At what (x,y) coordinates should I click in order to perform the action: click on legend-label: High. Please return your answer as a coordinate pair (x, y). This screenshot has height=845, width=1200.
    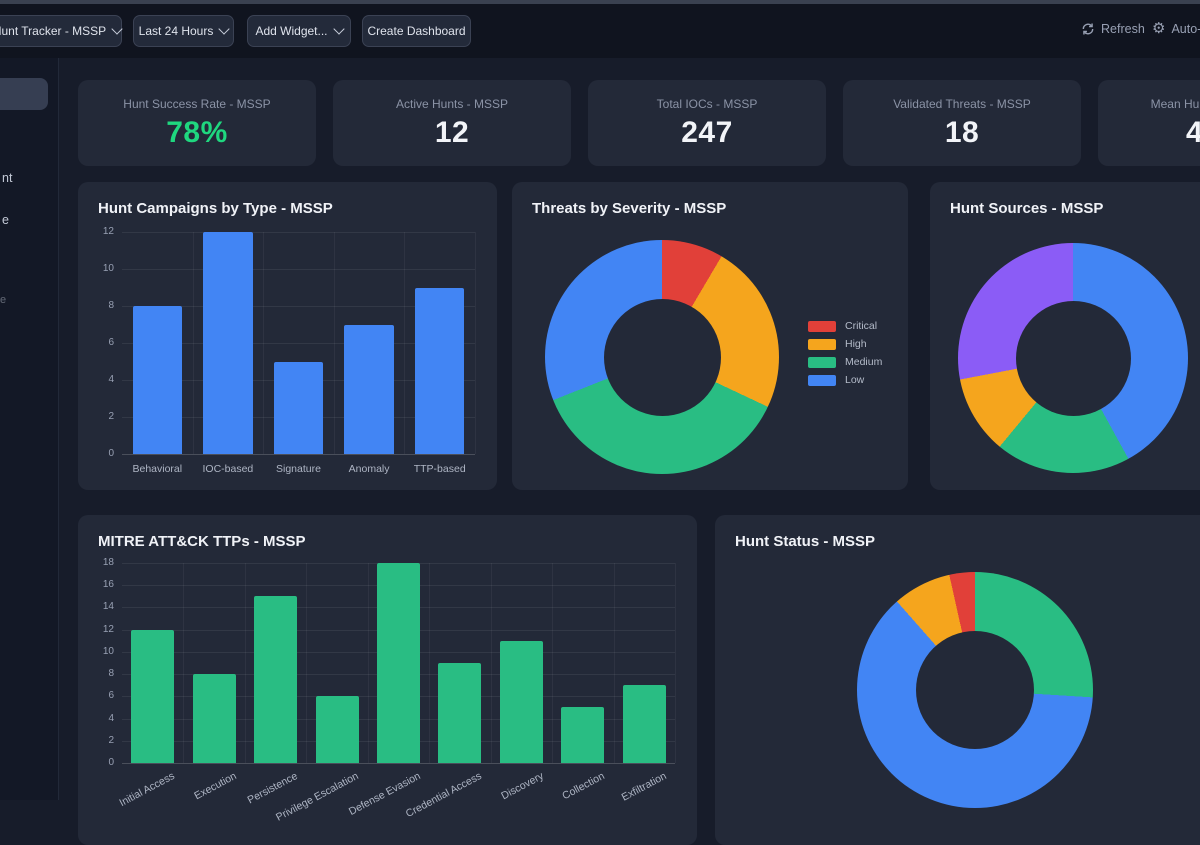
    Looking at the image, I should click on (856, 344).